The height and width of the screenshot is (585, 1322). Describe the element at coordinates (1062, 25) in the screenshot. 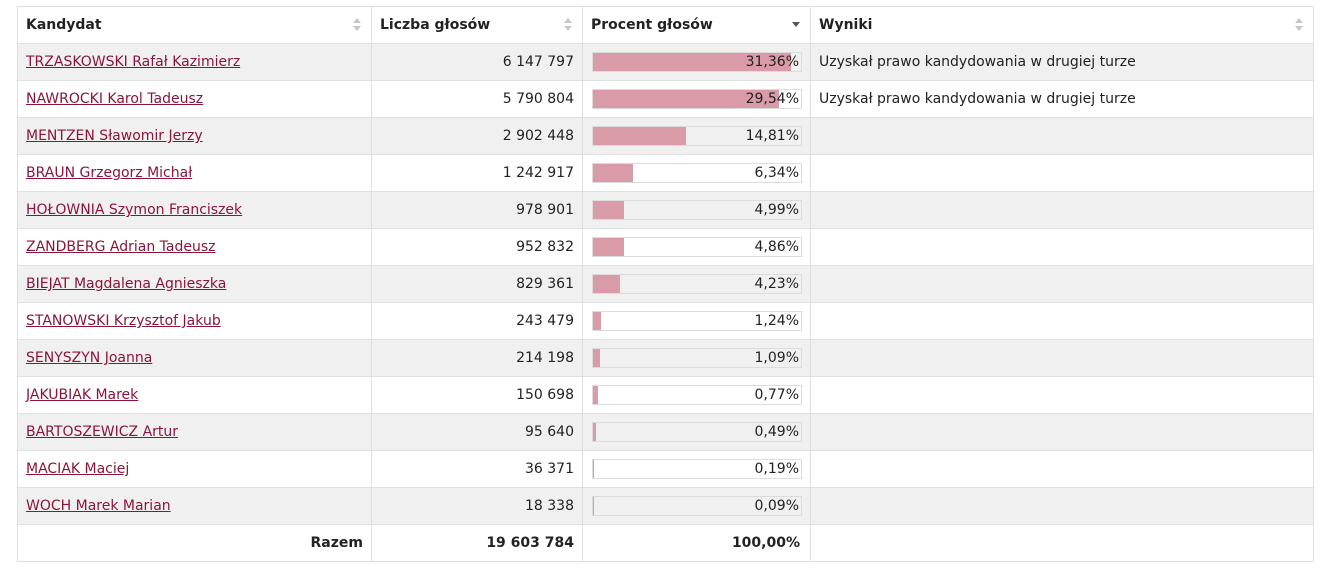

I see `column-header-results: Wyniki` at that location.